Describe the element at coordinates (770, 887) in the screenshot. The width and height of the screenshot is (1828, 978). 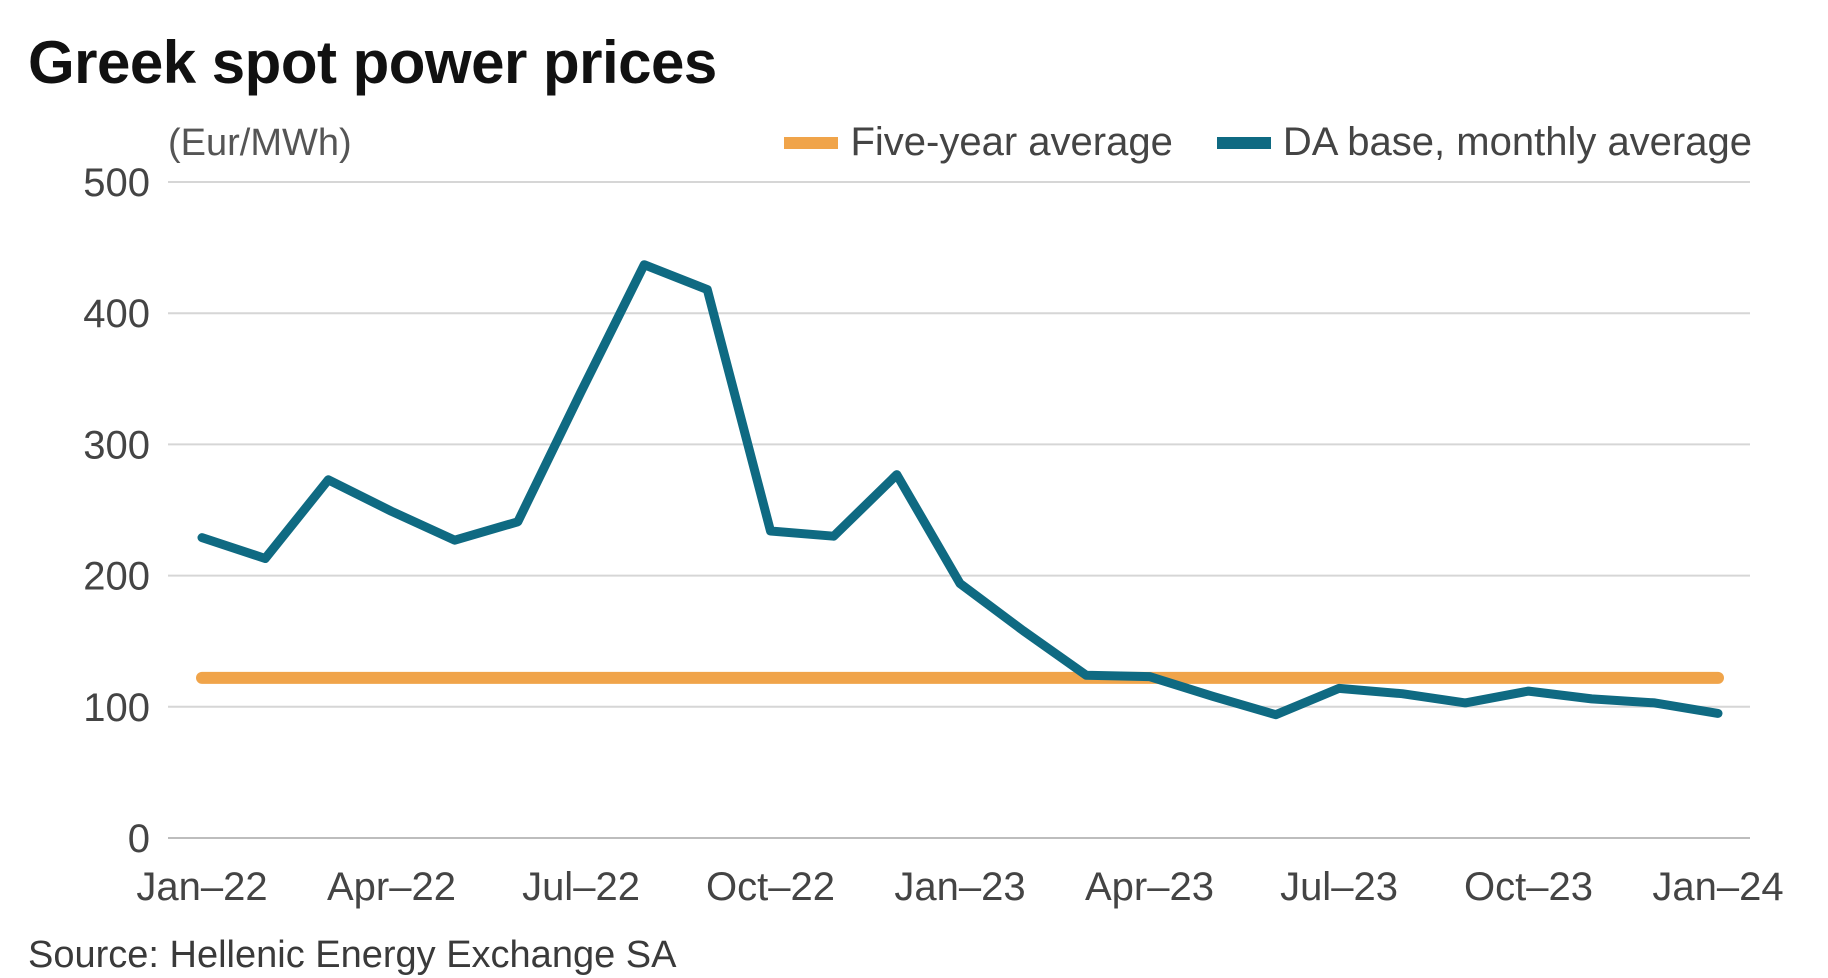
I see `x-tick-label-3: Oct–22` at that location.